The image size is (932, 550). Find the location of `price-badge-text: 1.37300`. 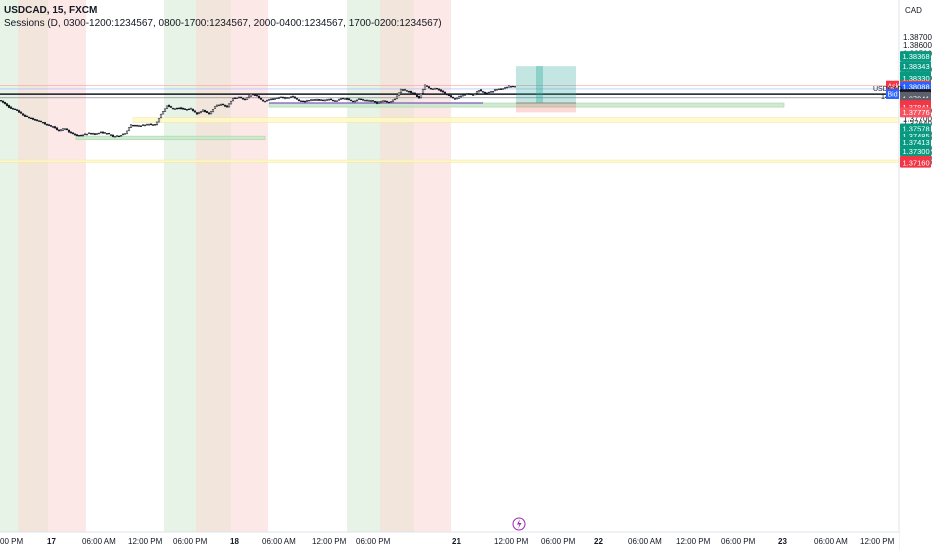

price-badge-text: 1.37300 is located at coordinates (916, 151).